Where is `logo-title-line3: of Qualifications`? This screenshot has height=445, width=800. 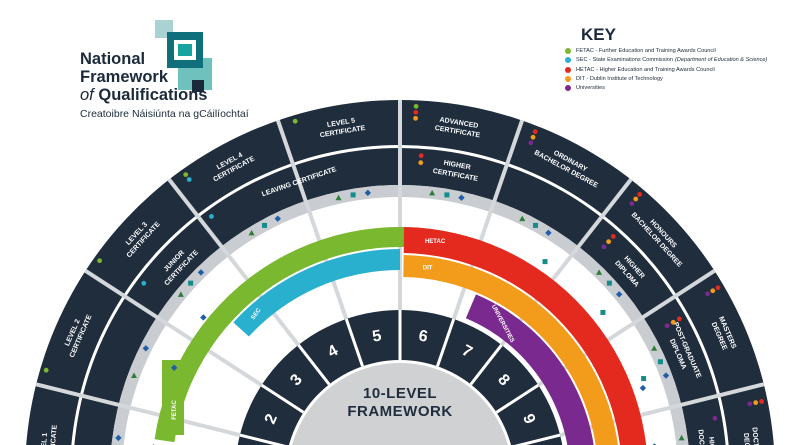 logo-title-line3: of Qualifications is located at coordinates (143, 95).